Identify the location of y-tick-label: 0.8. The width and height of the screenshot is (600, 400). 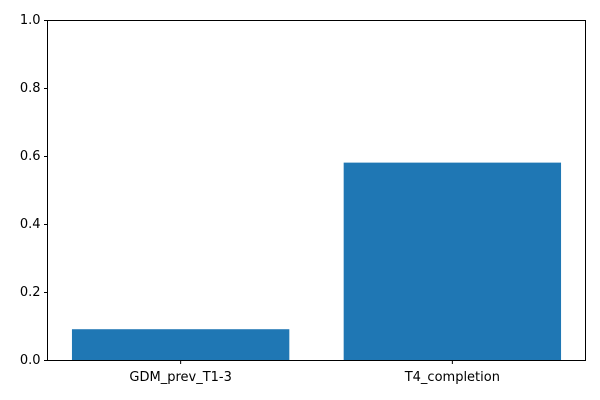
(30, 88).